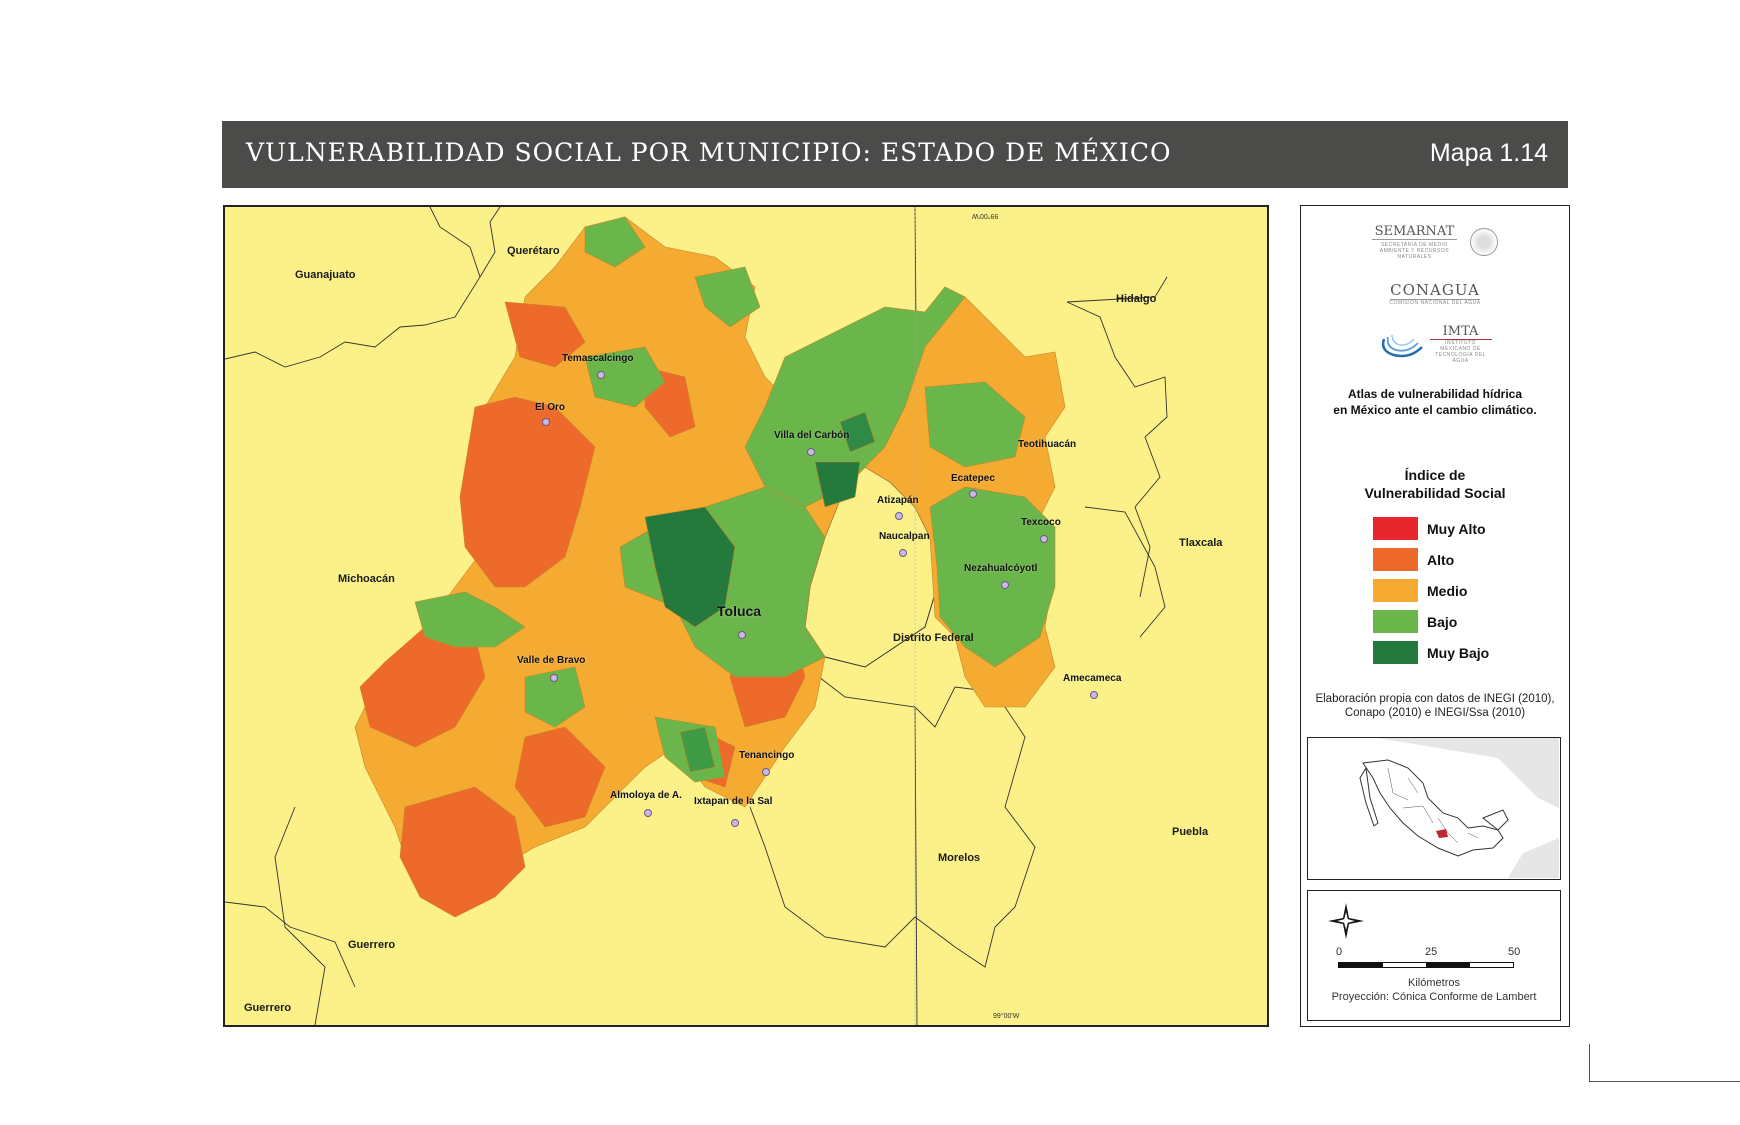  What do you see at coordinates (959, 858) in the screenshot?
I see `label-morelos: Morelos` at bounding box center [959, 858].